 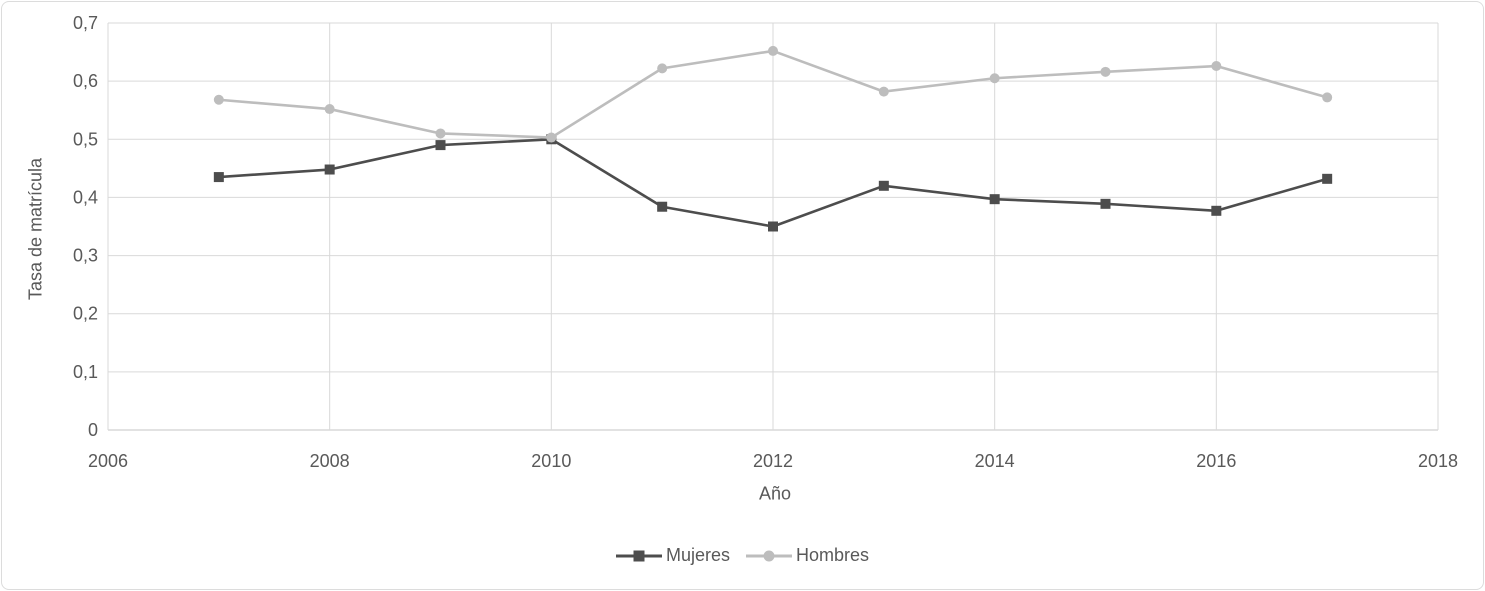 What do you see at coordinates (85, 197) in the screenshot?
I see `y-tick-label: 0,4` at bounding box center [85, 197].